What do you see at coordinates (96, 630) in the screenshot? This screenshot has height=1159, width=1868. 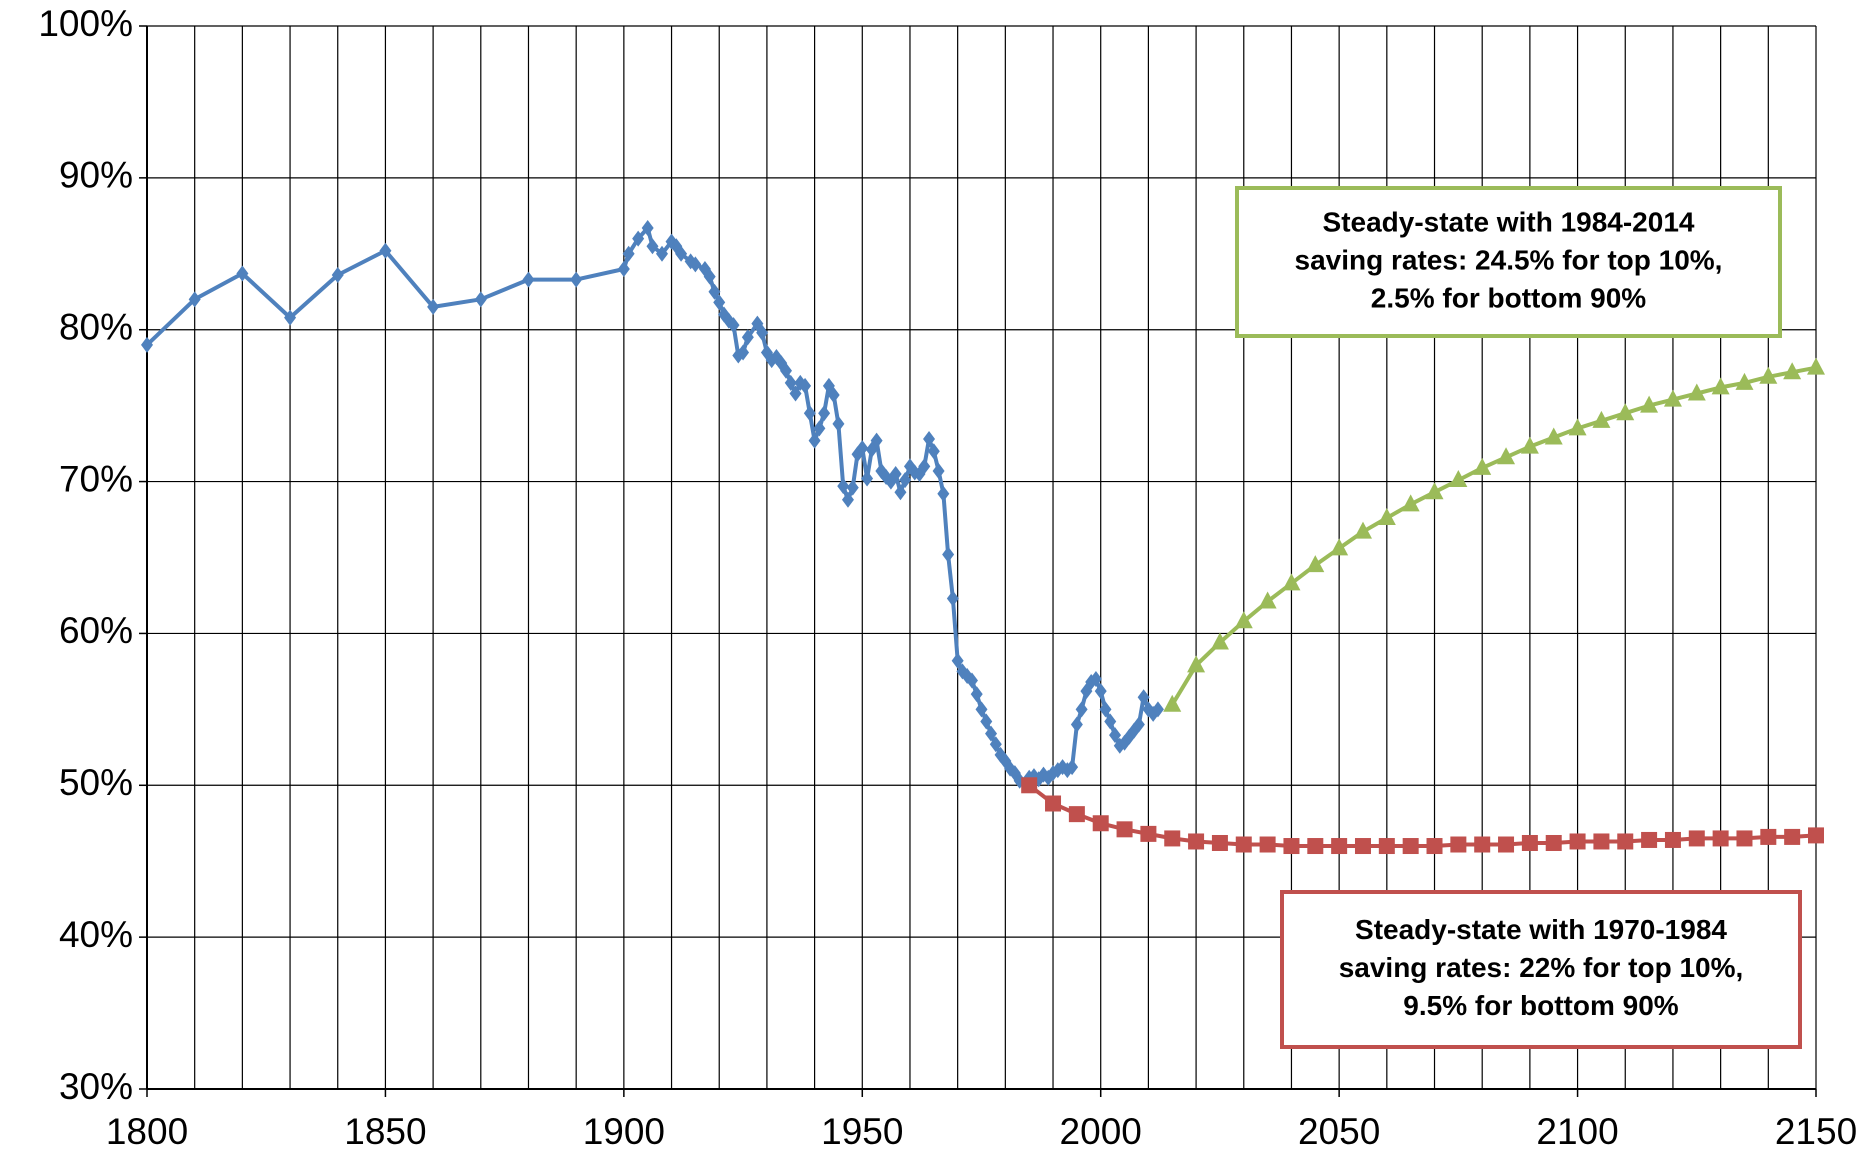 I see `y-tick-label: 60%` at bounding box center [96, 630].